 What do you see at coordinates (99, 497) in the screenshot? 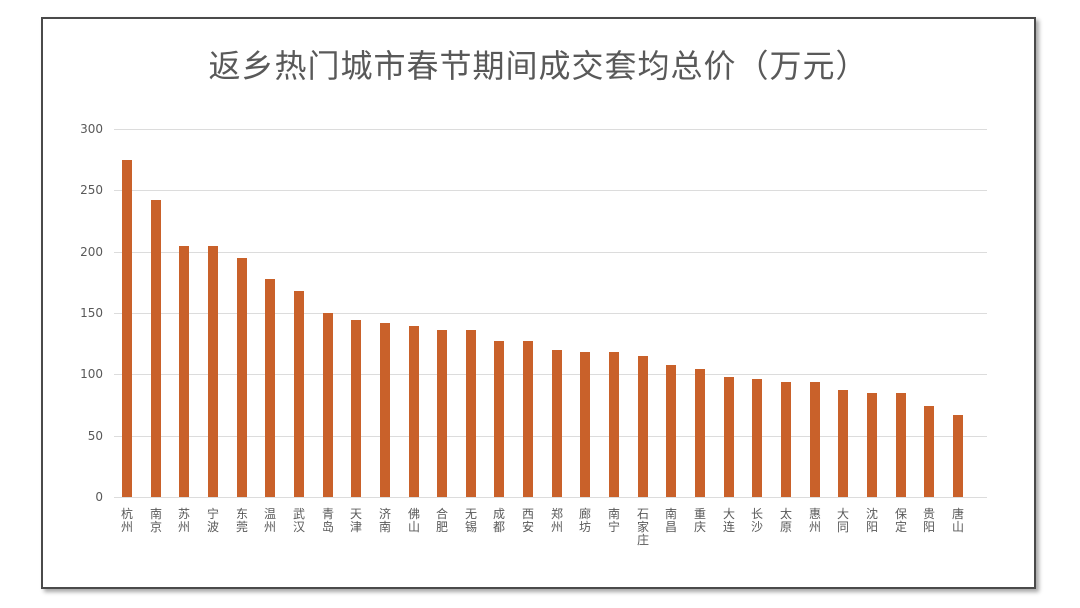
I see `y-tick-label: 0` at bounding box center [99, 497].